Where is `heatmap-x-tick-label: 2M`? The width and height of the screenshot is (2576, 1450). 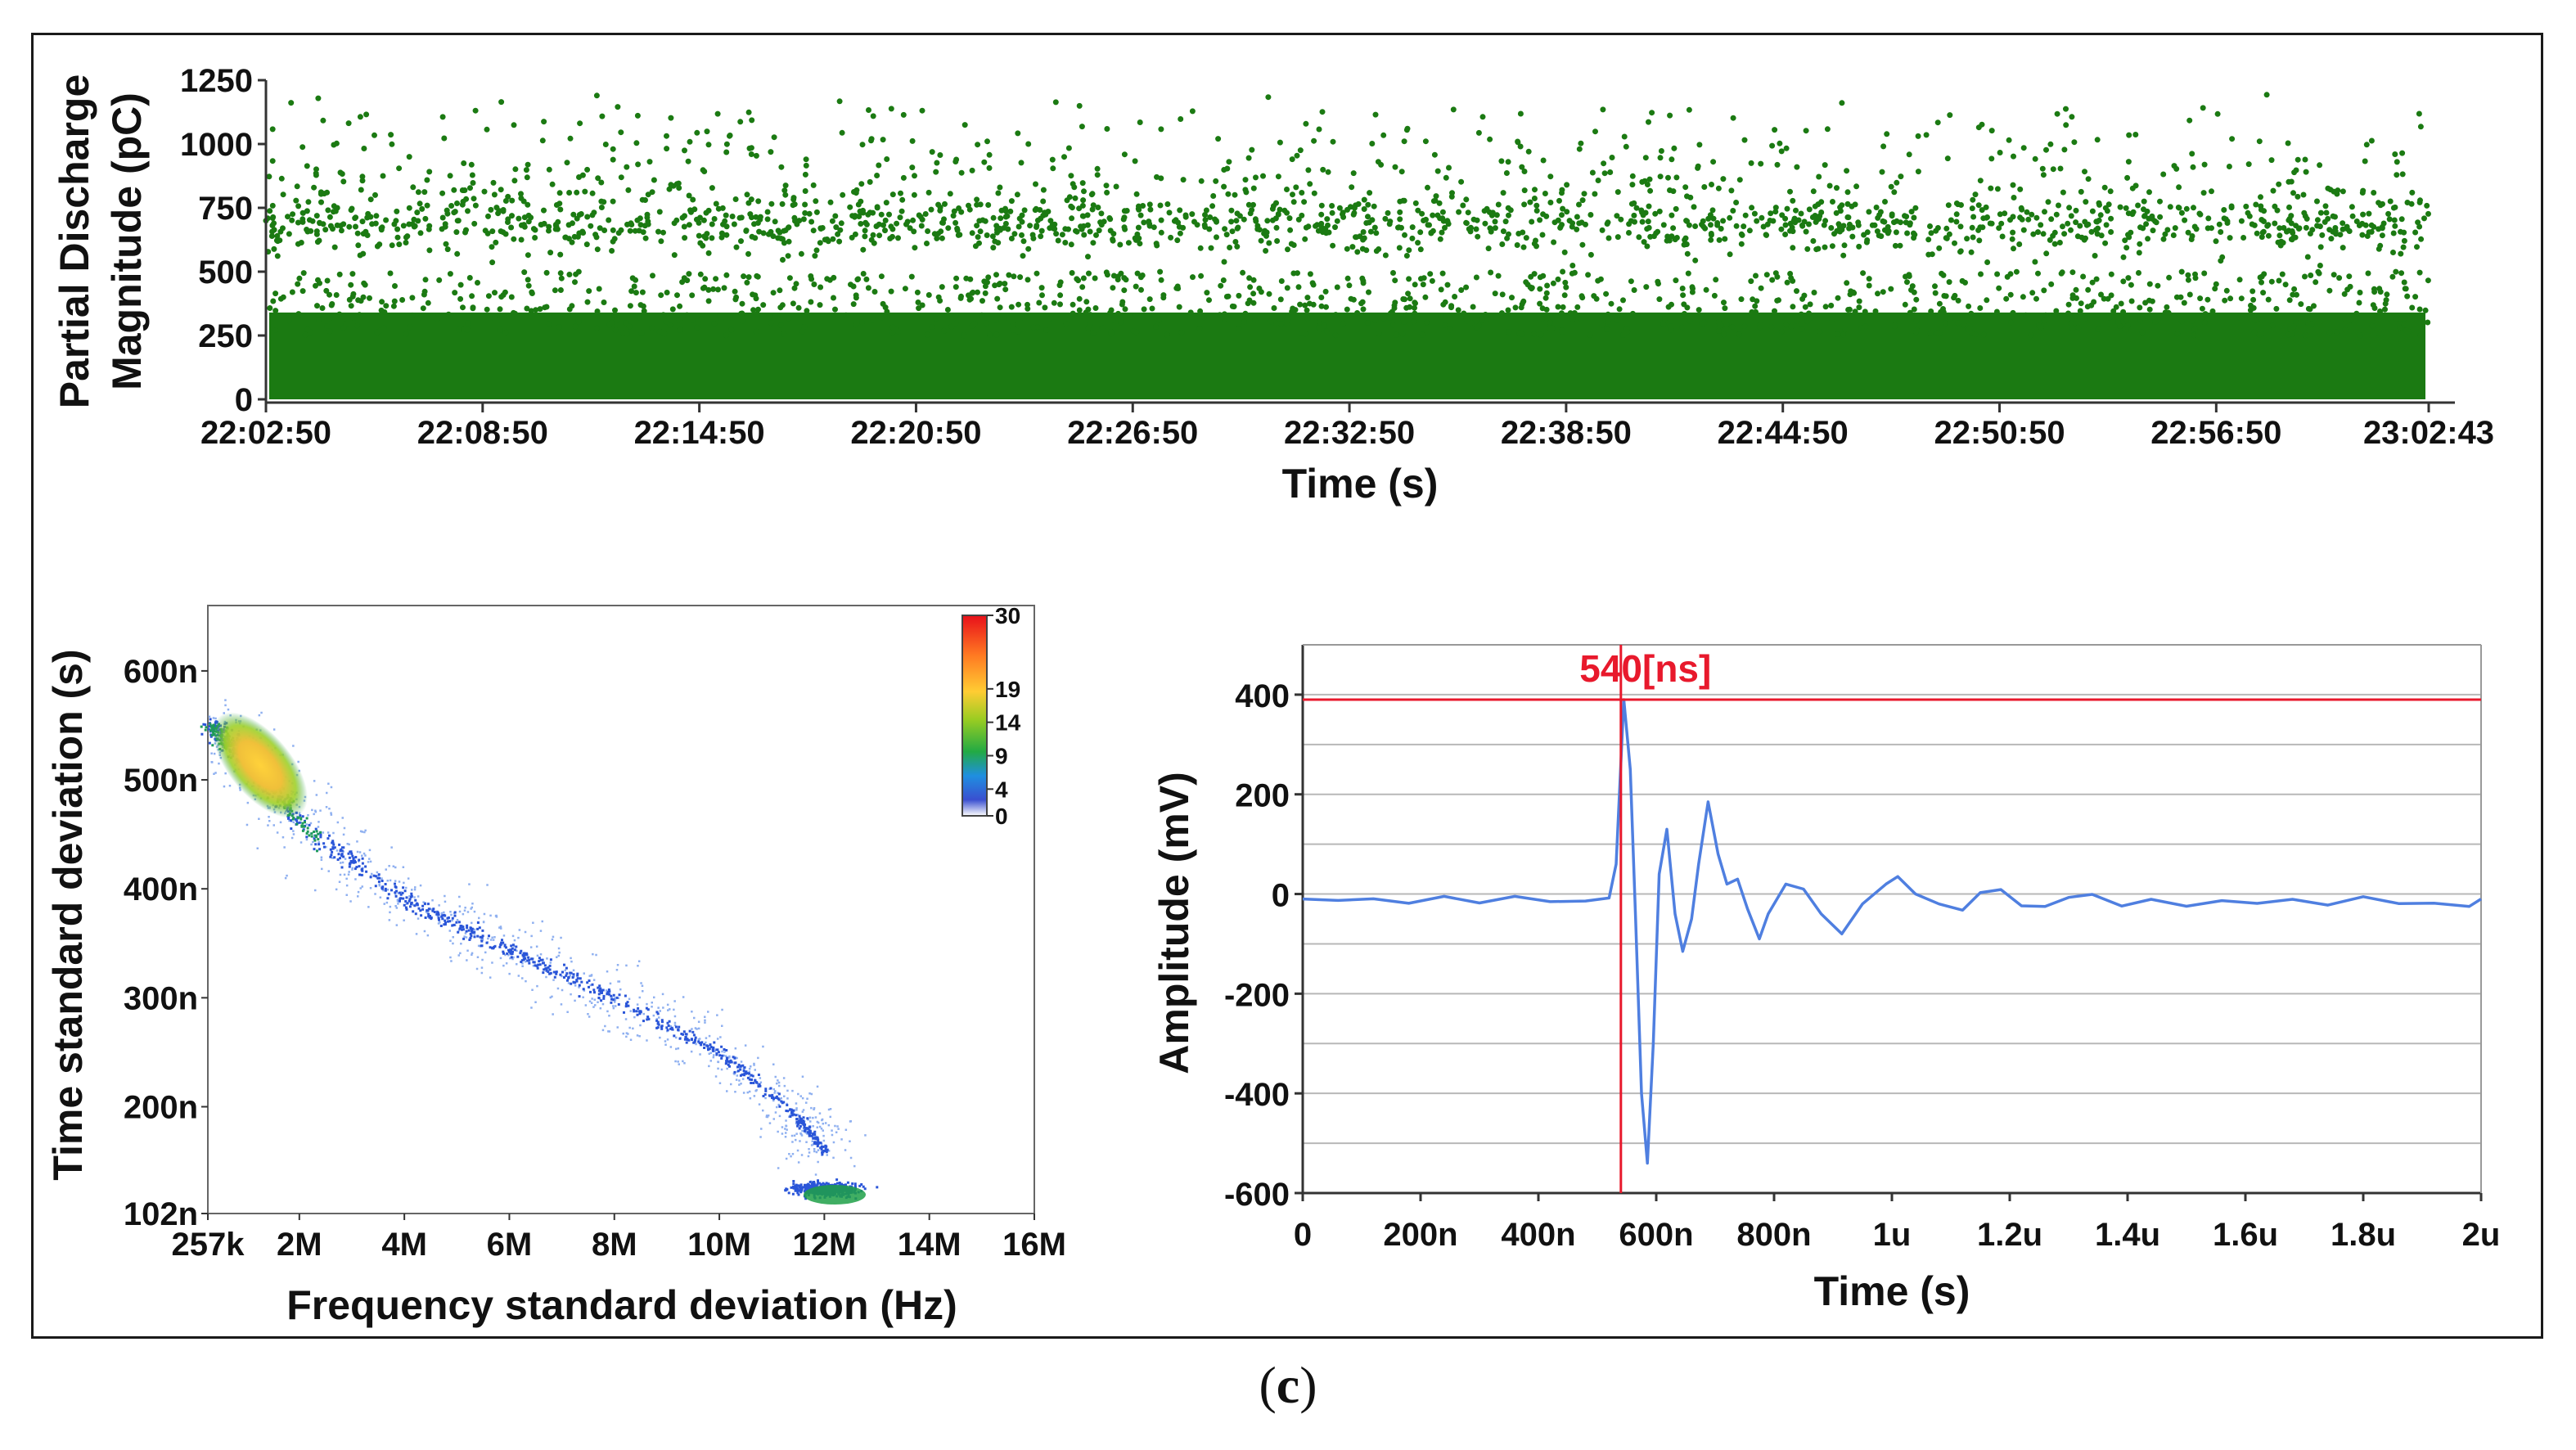
heatmap-x-tick-label: 2M is located at coordinates (299, 1245).